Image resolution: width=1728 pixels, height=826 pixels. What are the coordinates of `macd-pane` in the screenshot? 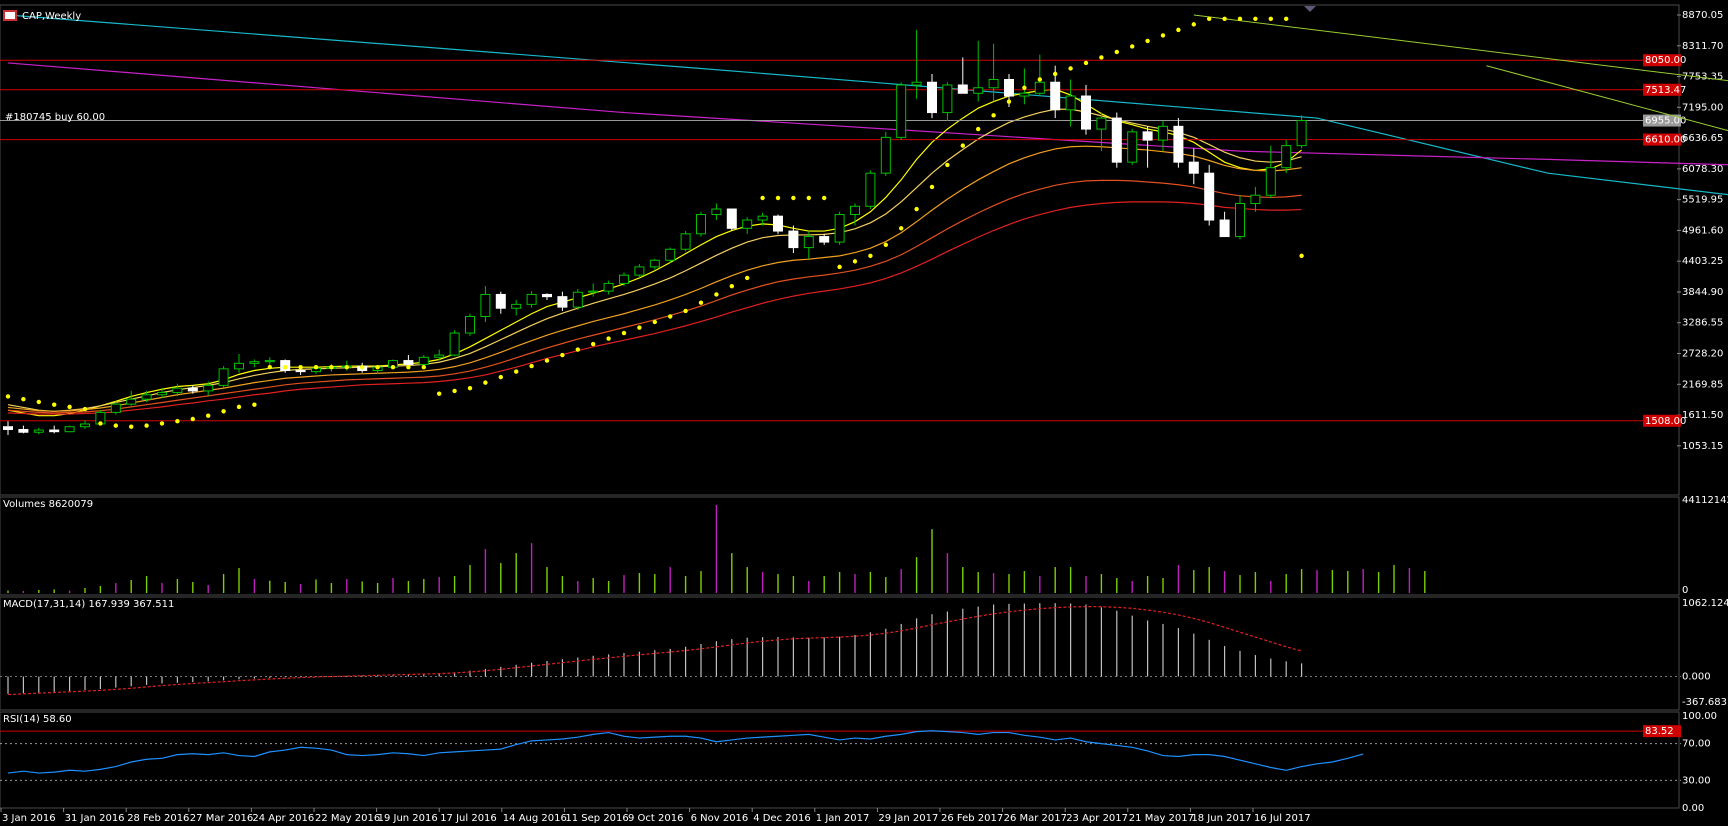 It's located at (840, 653).